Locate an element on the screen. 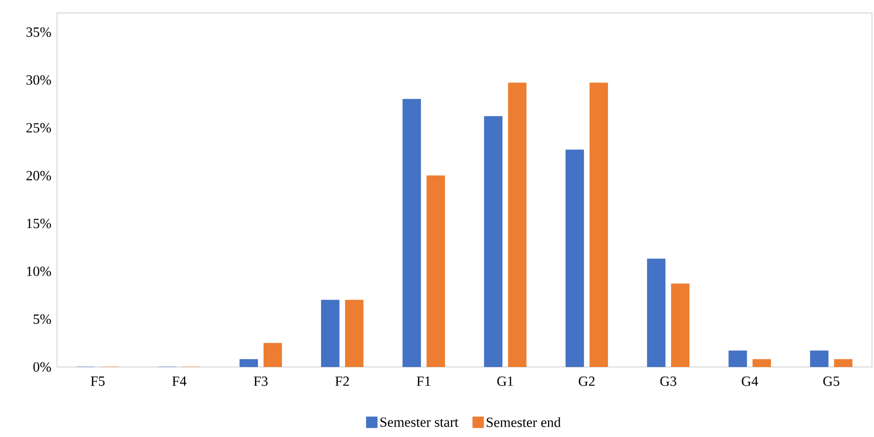  y-tick-label: 10% is located at coordinates (39, 271).